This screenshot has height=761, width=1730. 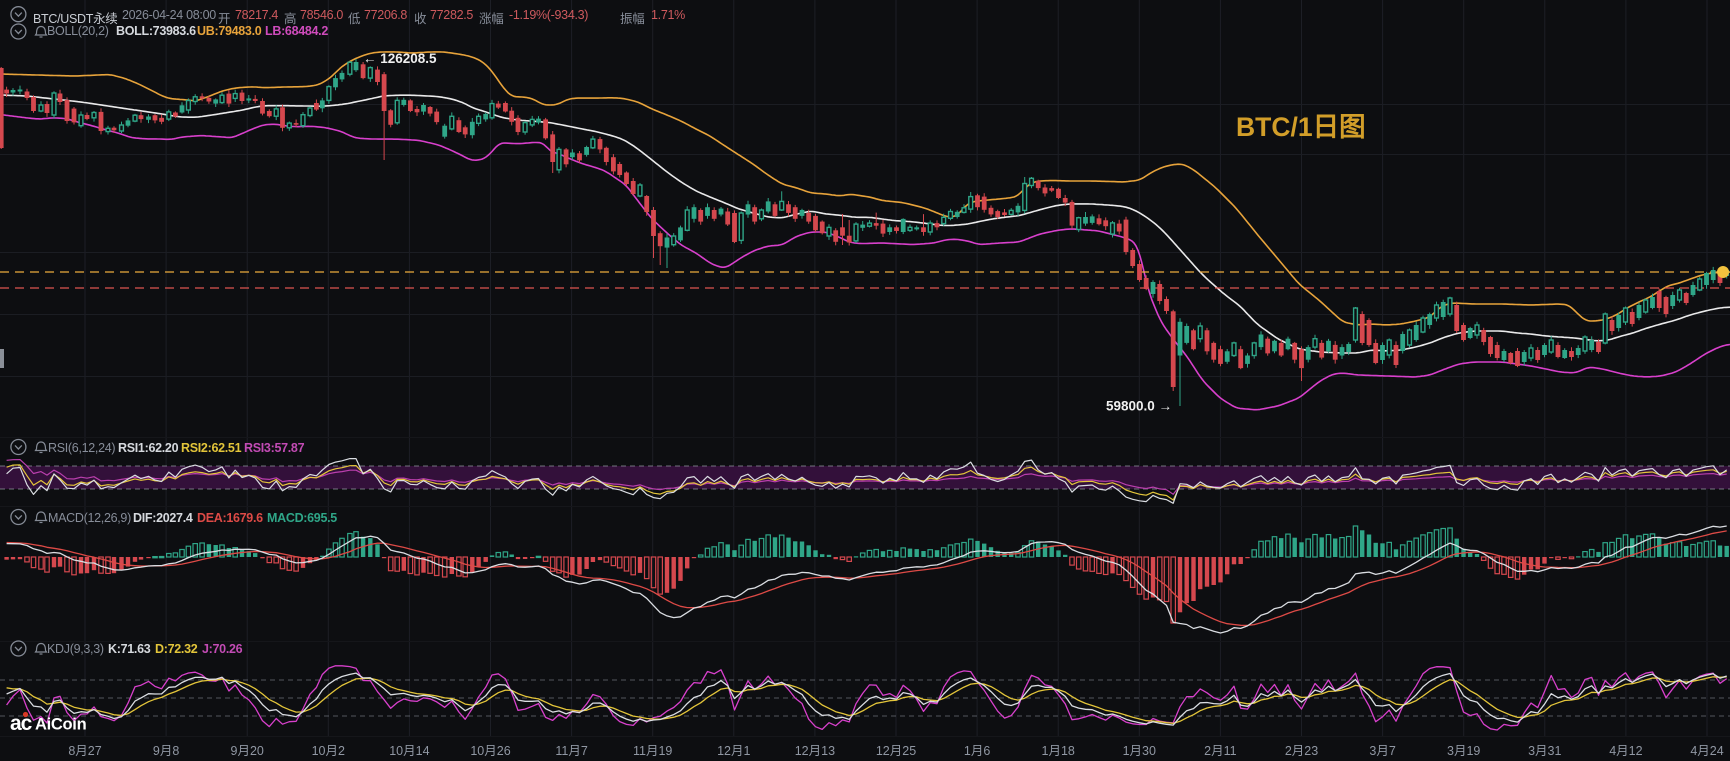 I want to click on svg-text: 4月12, so click(x=1625, y=751).